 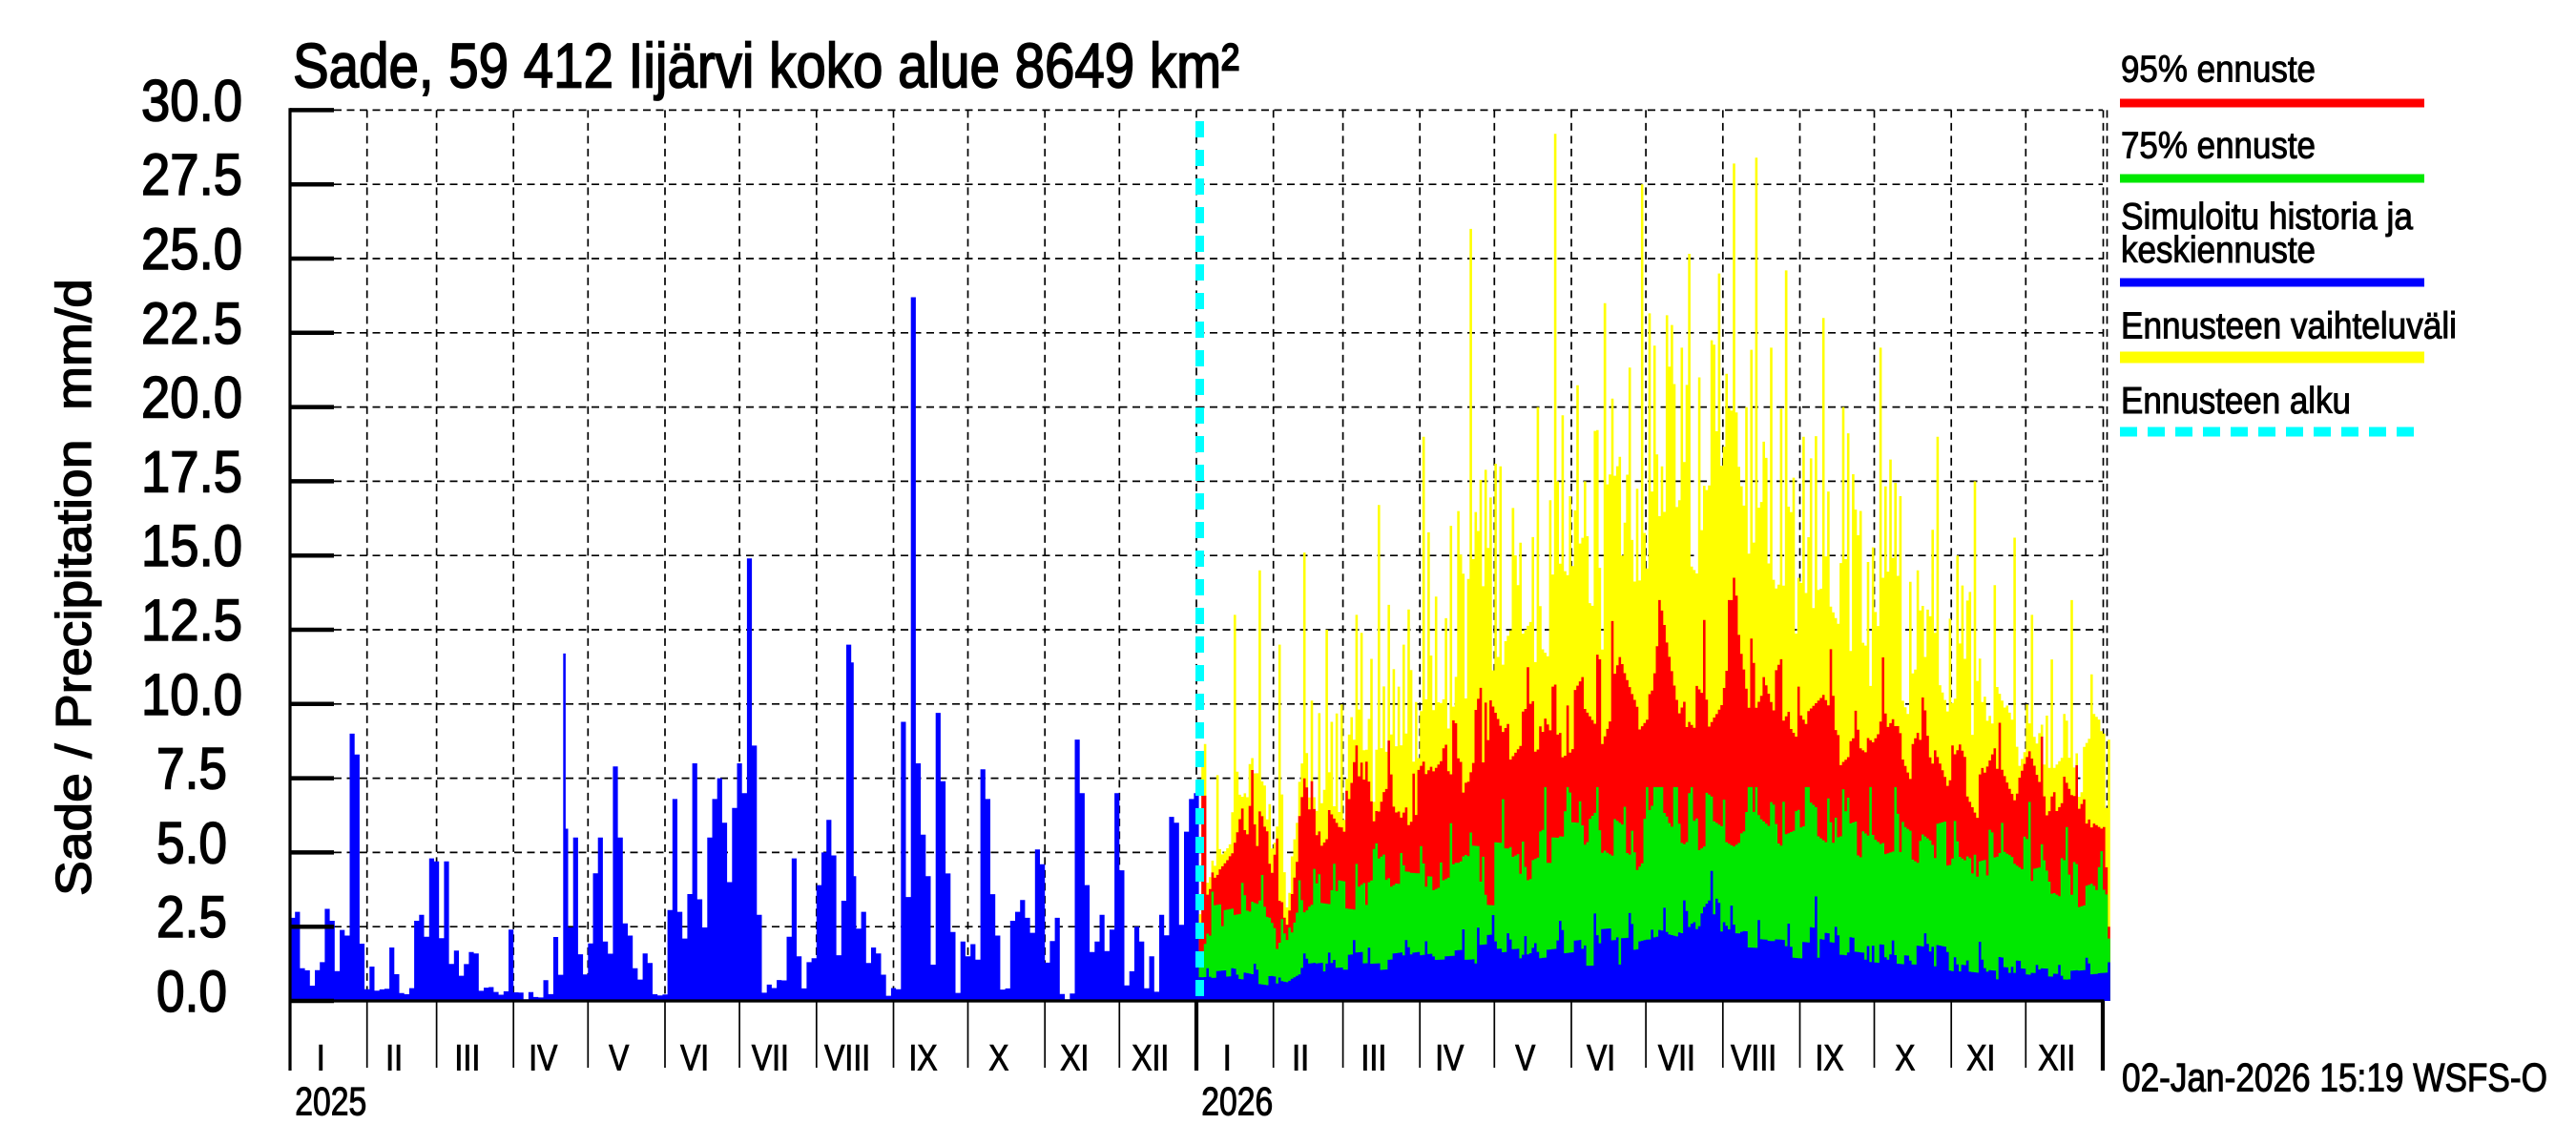 I want to click on svg-text: 27.5, so click(x=191, y=174).